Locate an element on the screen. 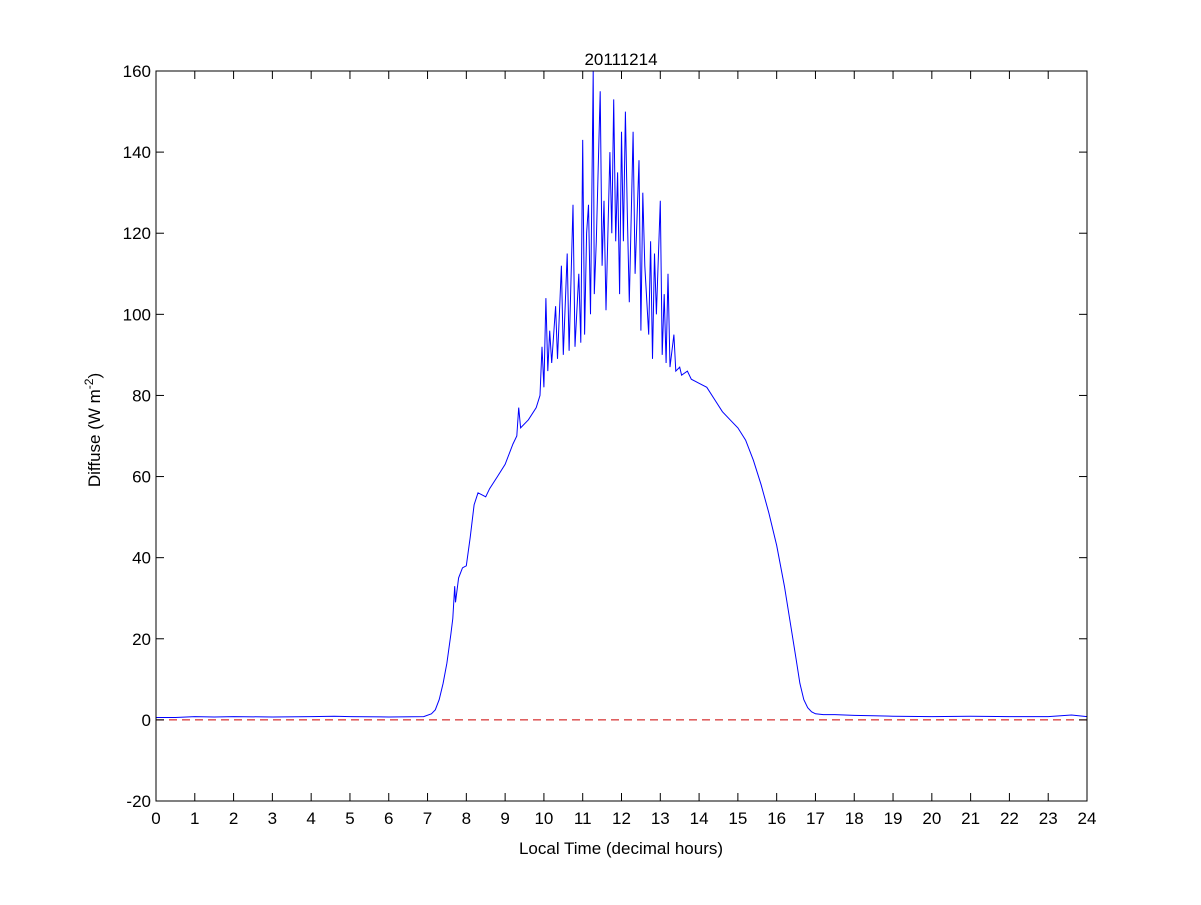  x-tick-label: 5 is located at coordinates (349, 818).